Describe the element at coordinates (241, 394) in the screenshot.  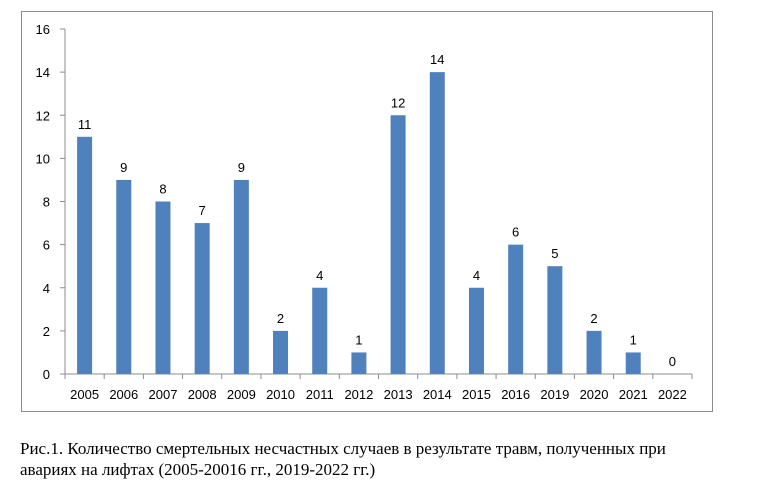
I see `x-tick-label: 2009` at that location.